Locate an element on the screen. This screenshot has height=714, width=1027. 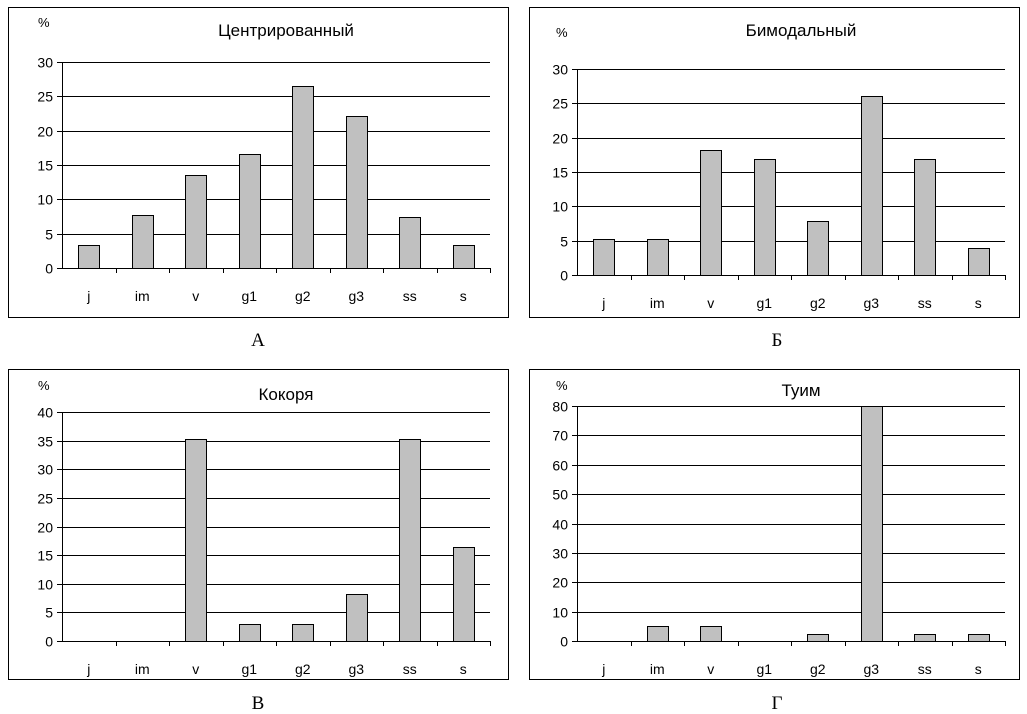
y-tick-label: 60 is located at coordinates (560, 466).